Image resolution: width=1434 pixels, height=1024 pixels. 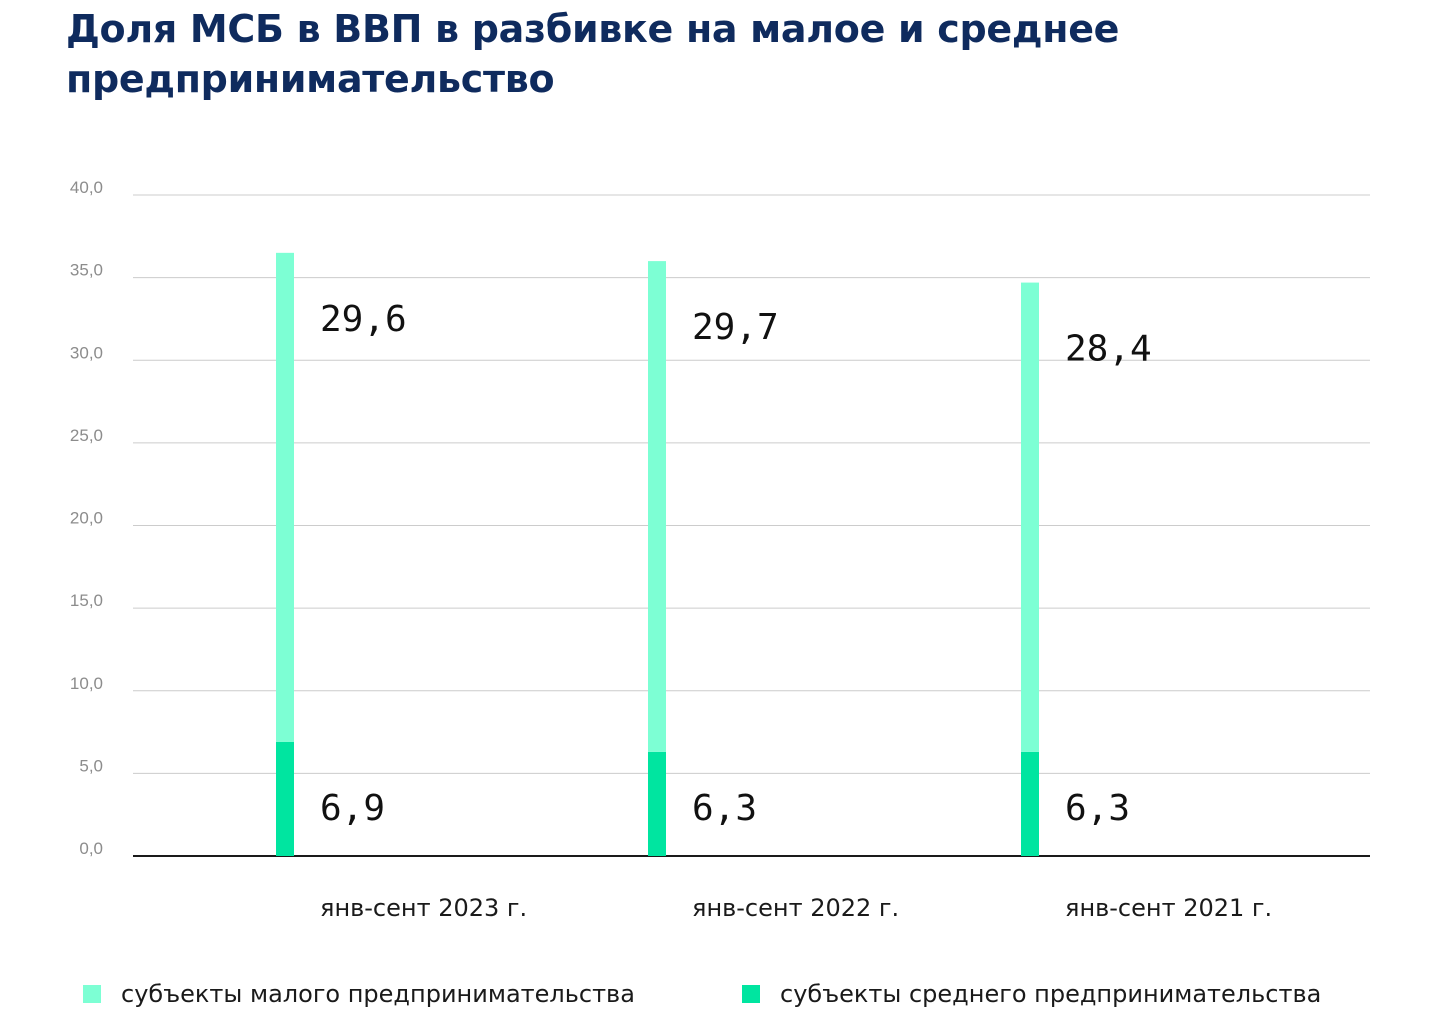 What do you see at coordinates (1108, 349) in the screenshot?
I see `data-label-small-business: 28,4` at bounding box center [1108, 349].